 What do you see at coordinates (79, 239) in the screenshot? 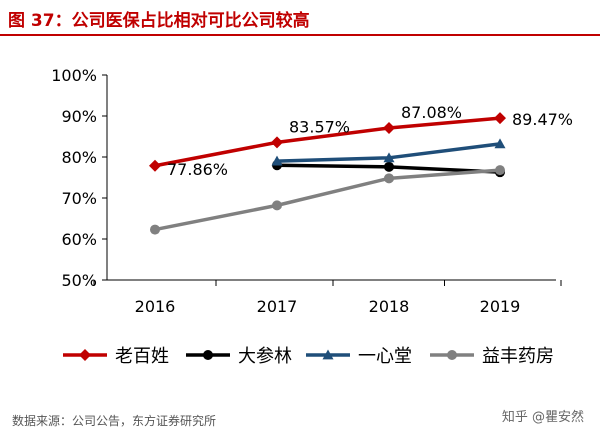
I see `y-tick-label: 60%` at bounding box center [79, 239].